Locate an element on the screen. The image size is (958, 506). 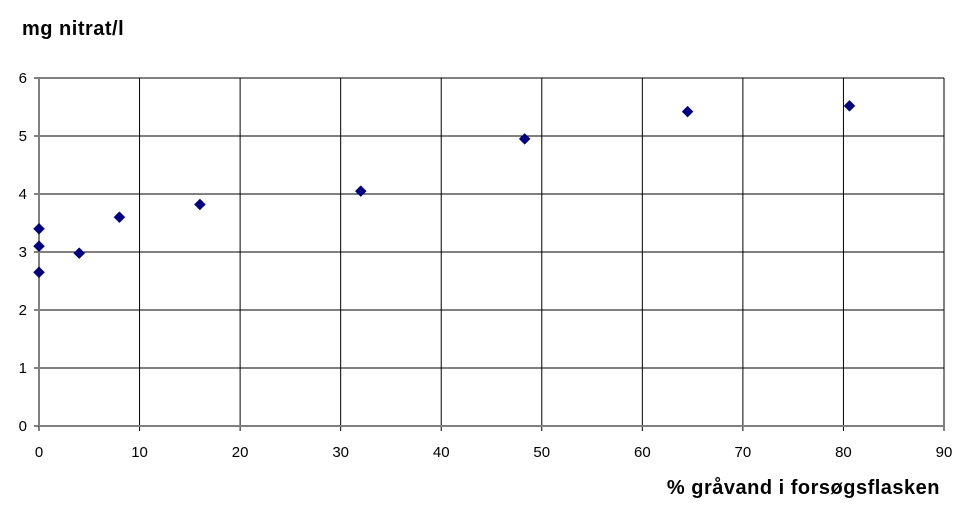
x-tick-label: 30 is located at coordinates (340, 452).